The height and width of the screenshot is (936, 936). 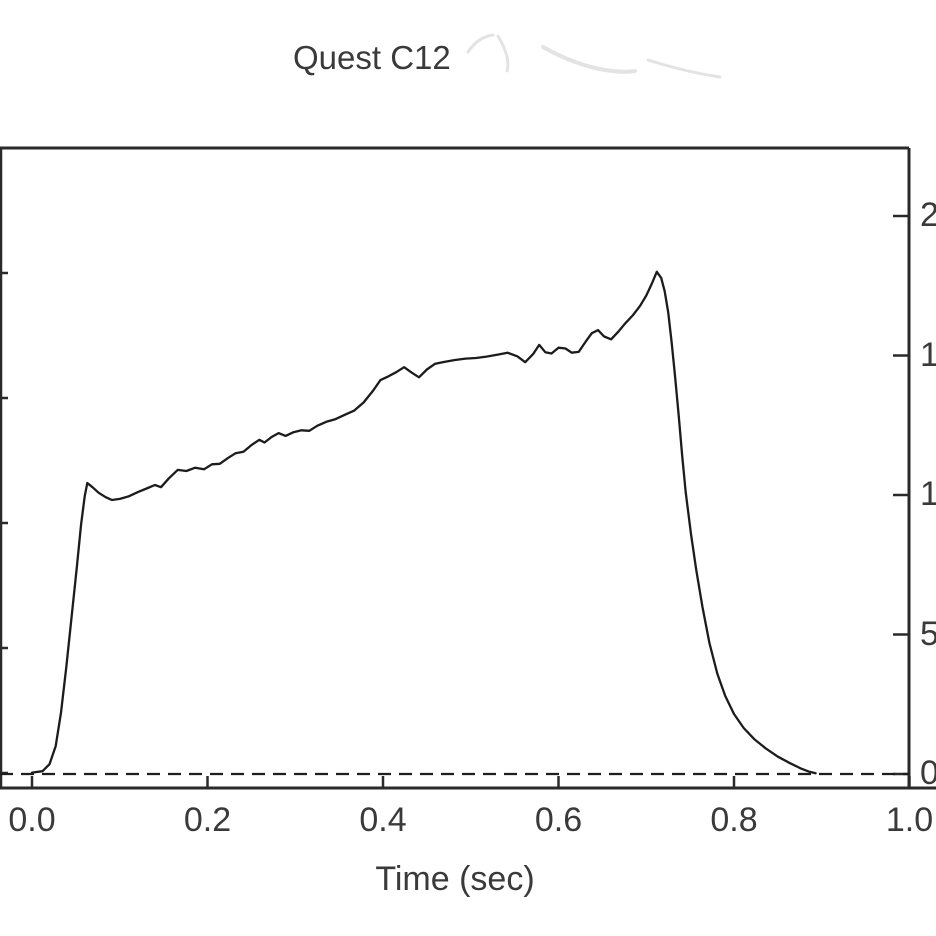 What do you see at coordinates (207, 820) in the screenshot?
I see `x-tick-label: 0.2` at bounding box center [207, 820].